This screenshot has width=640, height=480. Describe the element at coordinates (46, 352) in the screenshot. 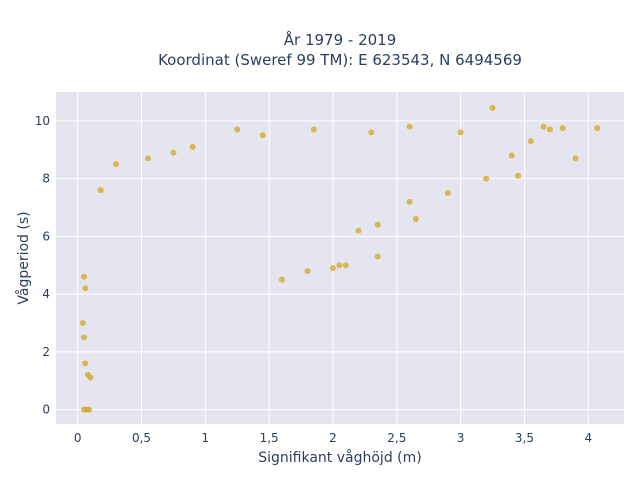

I see `y-tick-label: 2` at that location.